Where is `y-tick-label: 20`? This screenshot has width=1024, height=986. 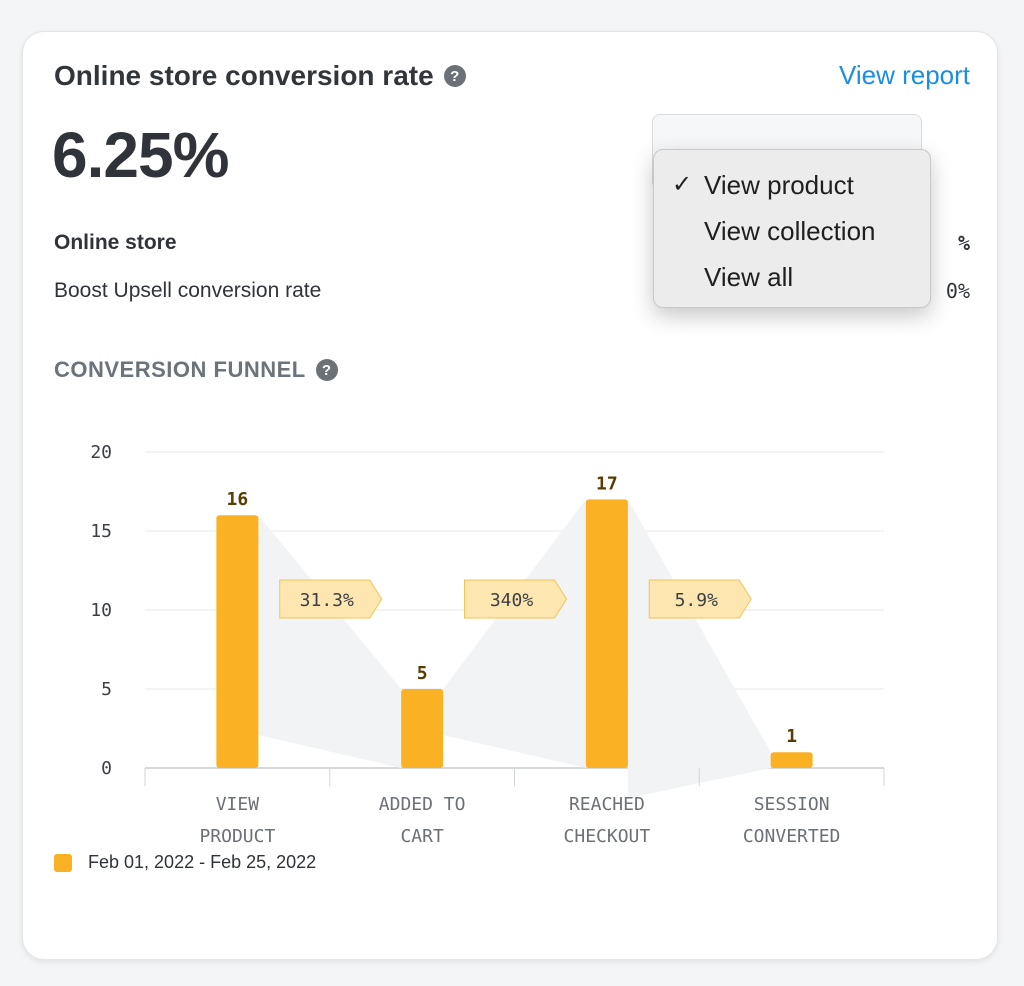
y-tick-label: 20 is located at coordinates (101, 452).